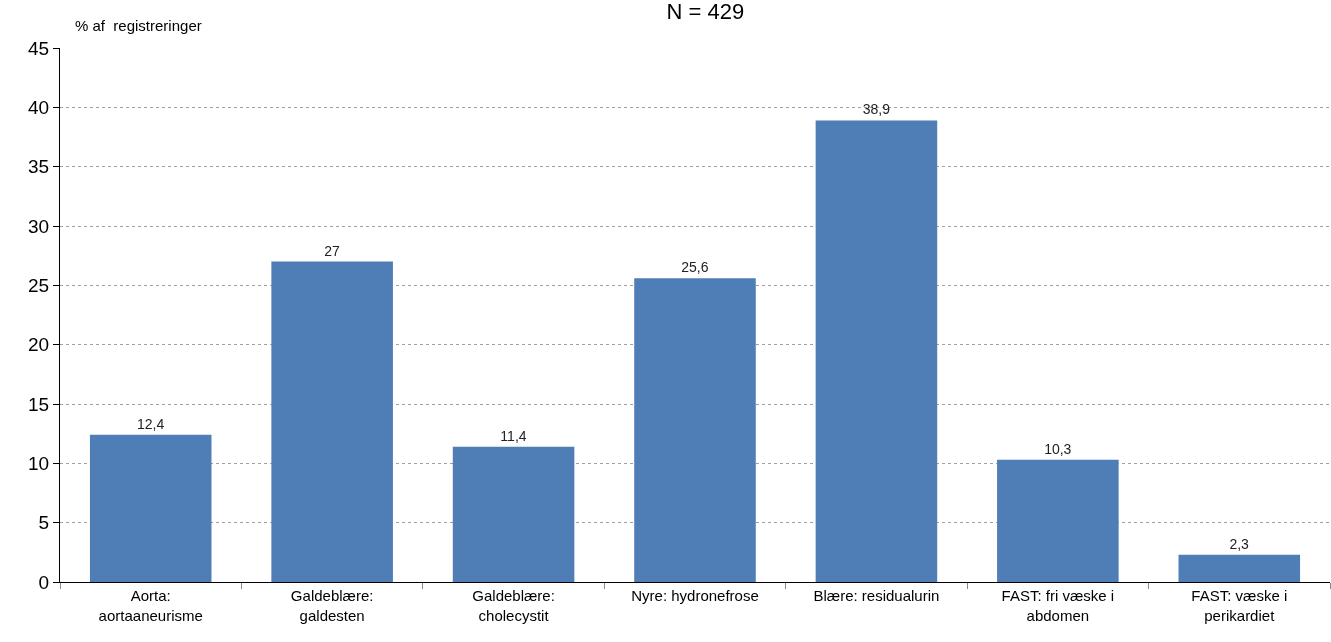  Describe the element at coordinates (513, 435) in the screenshot. I see `data-label: 11,4` at that location.